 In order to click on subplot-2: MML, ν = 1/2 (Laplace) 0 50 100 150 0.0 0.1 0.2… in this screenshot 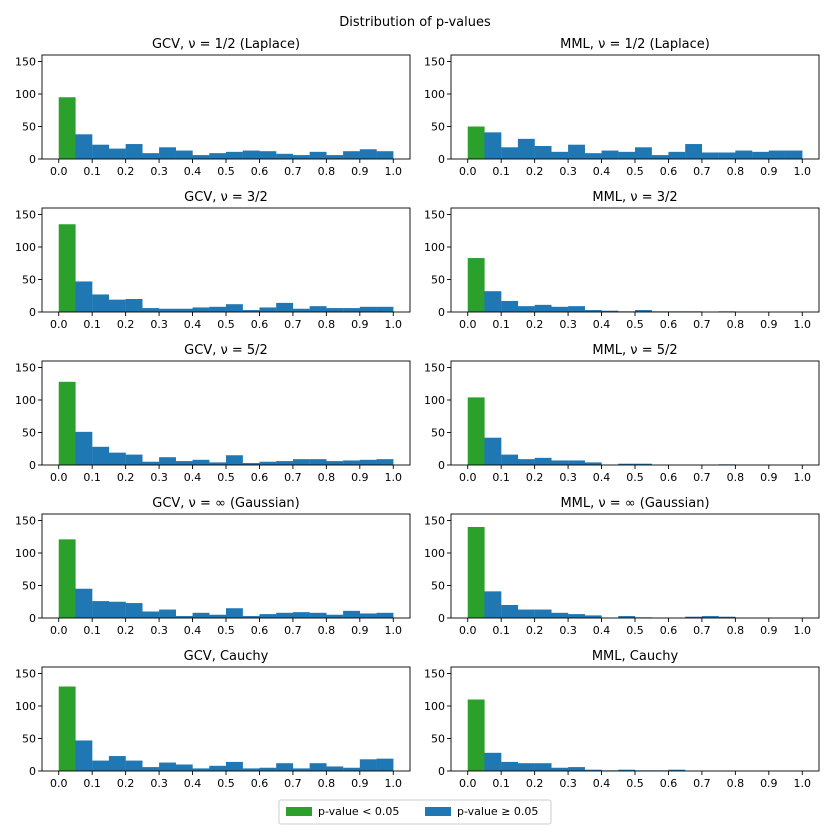, I will do `click(622, 107)`.